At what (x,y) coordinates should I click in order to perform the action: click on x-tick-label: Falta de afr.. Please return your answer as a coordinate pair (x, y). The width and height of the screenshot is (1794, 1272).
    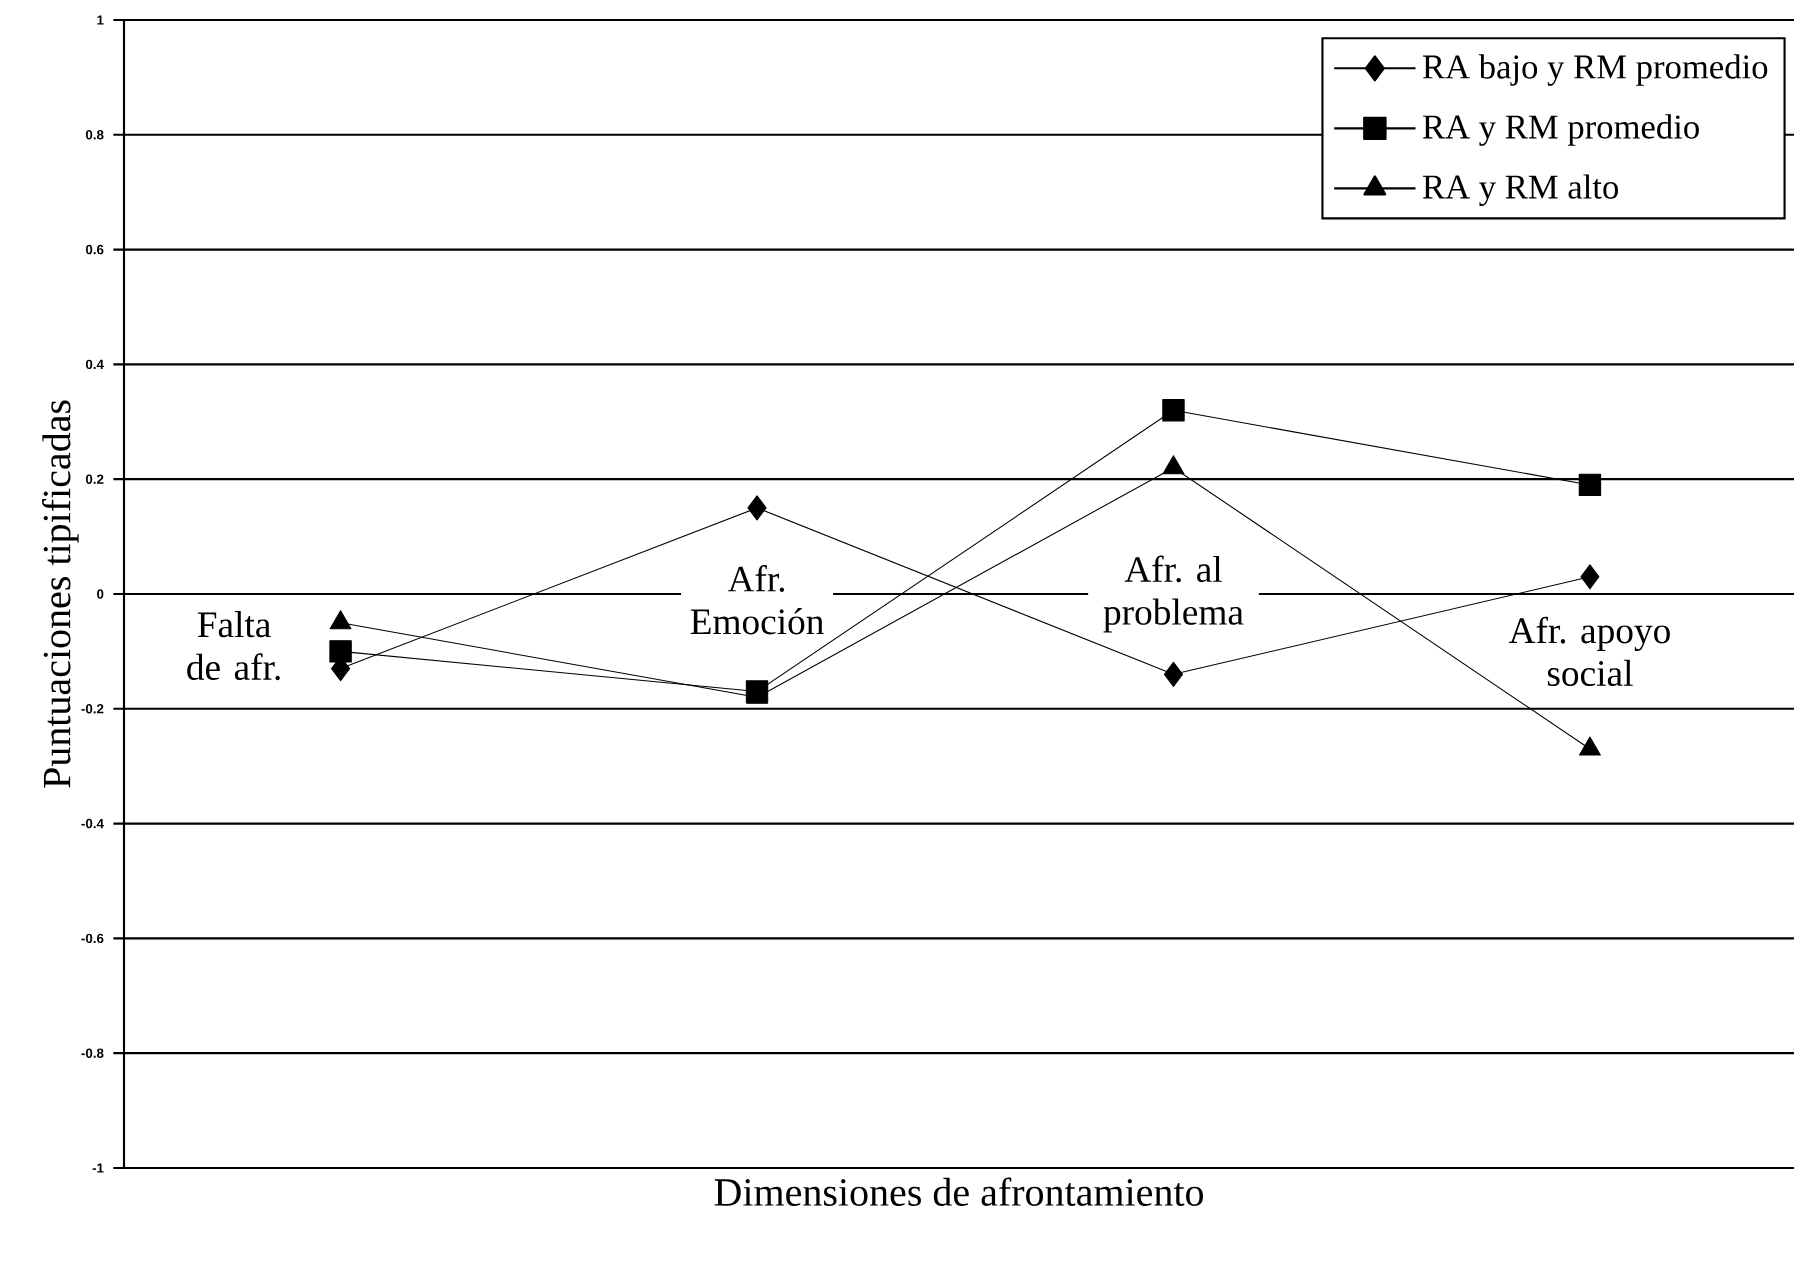
    Looking at the image, I should click on (233, 646).